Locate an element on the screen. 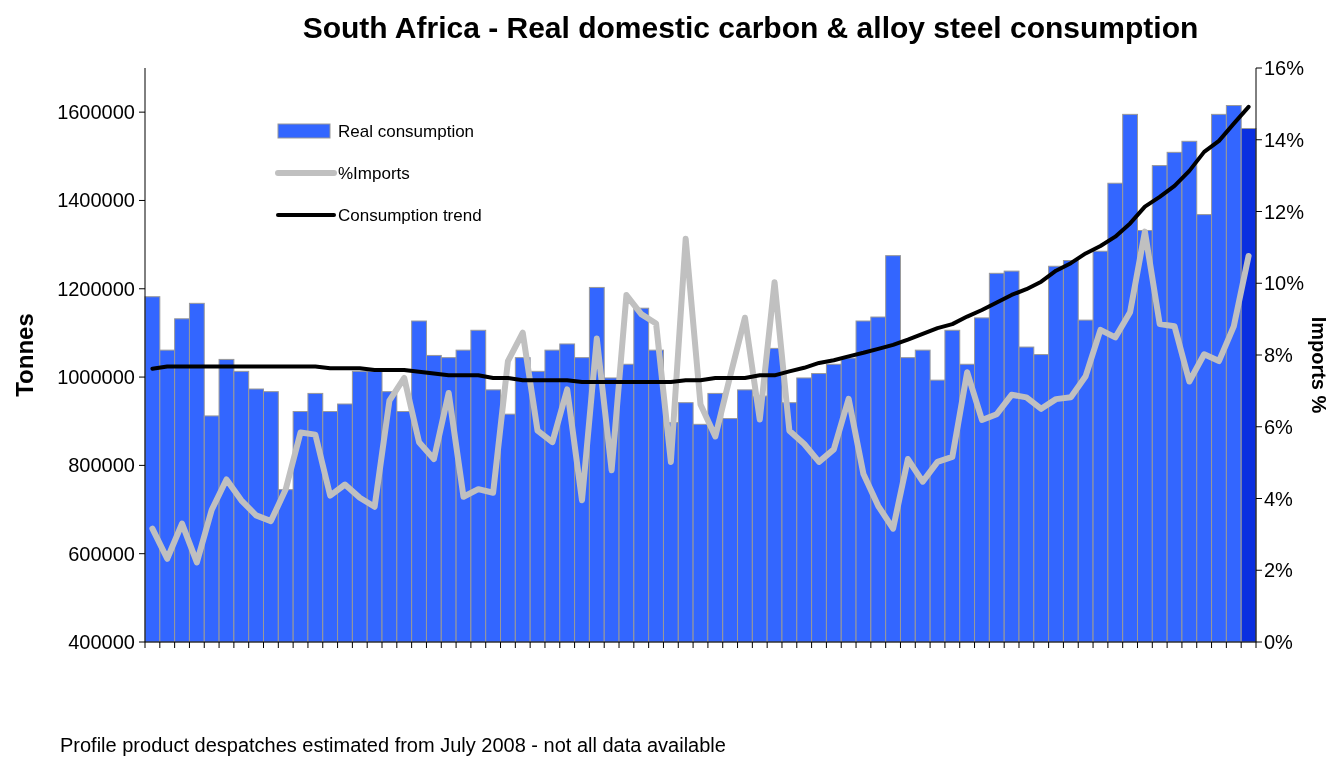 This screenshot has height=761, width=1327. y-tick-label: 1400000 is located at coordinates (96, 200).